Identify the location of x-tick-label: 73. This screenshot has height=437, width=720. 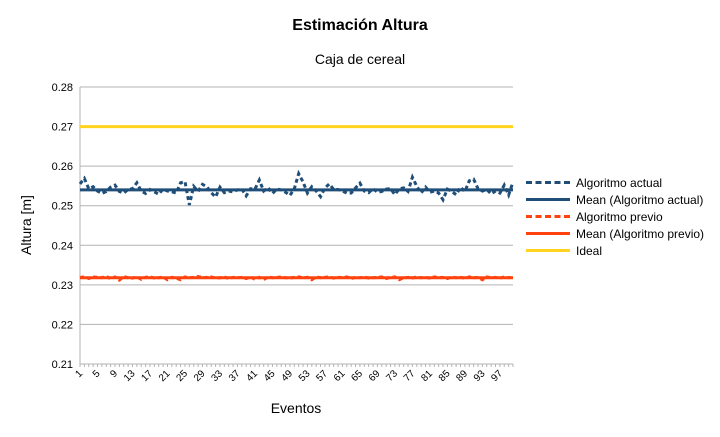
(392, 376).